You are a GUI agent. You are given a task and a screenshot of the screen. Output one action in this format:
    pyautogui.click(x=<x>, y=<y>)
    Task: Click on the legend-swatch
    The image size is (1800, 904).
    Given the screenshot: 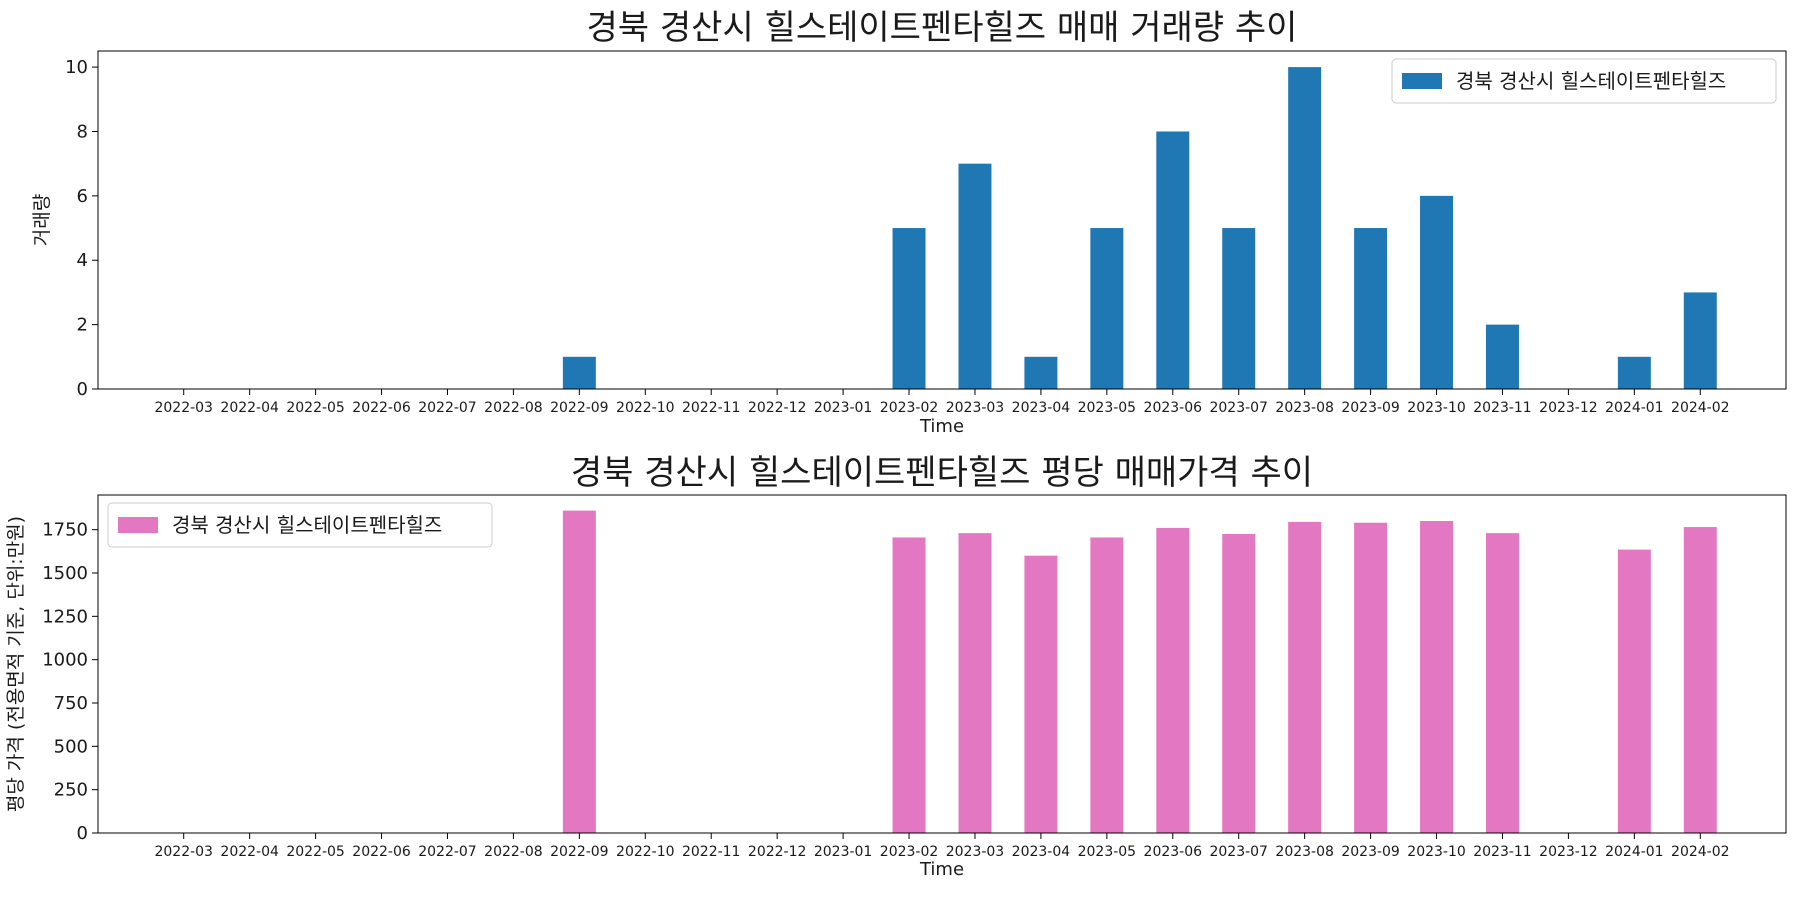 What is the action you would take?
    pyautogui.click(x=1422, y=81)
    